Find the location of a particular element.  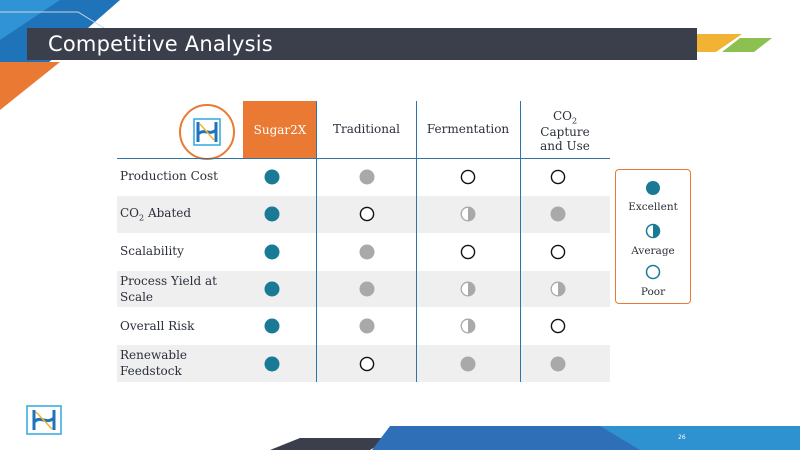

row-label-co2-abated: CO2 Abated is located at coordinates (156, 214).